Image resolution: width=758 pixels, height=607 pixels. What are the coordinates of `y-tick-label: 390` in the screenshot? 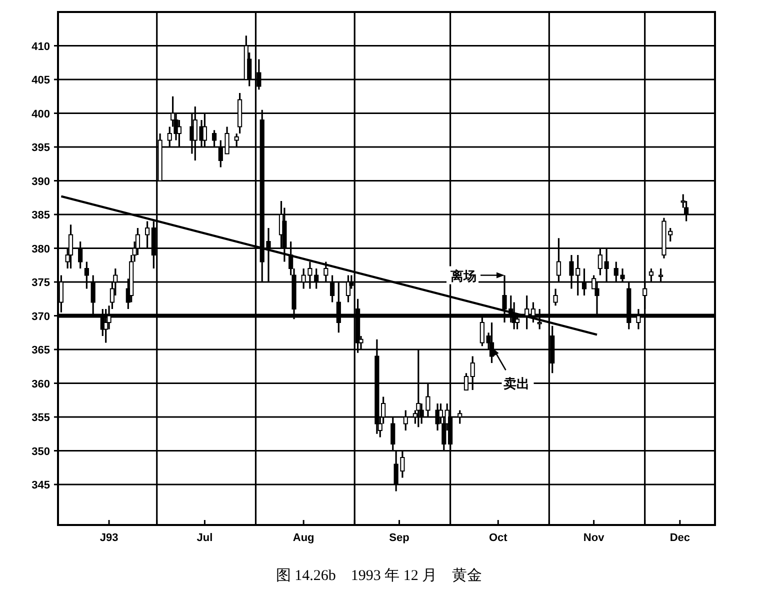 It's located at (41, 182).